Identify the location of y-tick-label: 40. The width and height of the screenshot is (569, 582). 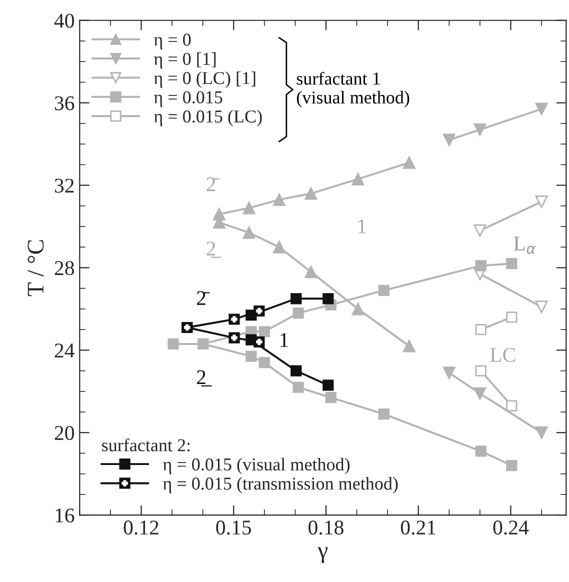
(64, 21).